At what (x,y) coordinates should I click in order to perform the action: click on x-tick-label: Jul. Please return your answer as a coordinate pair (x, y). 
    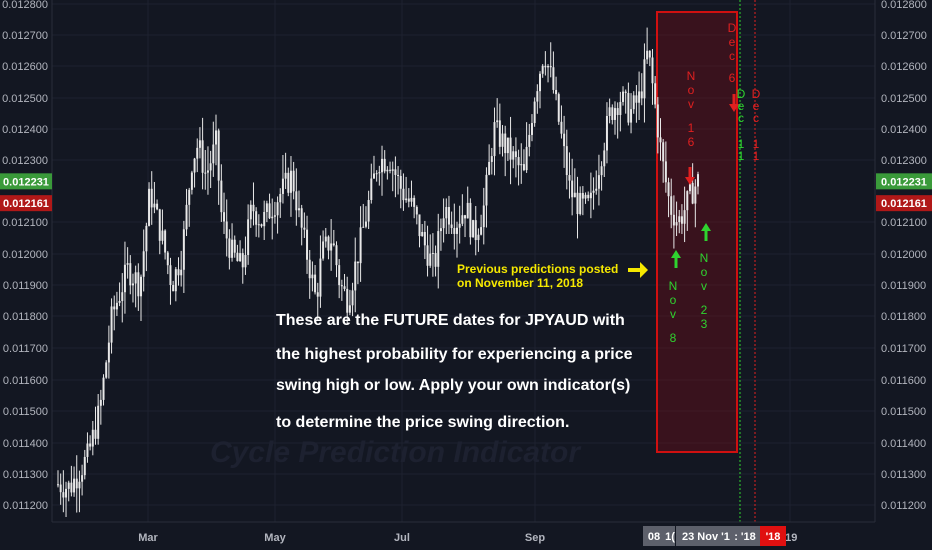
    Looking at the image, I should click on (402, 538).